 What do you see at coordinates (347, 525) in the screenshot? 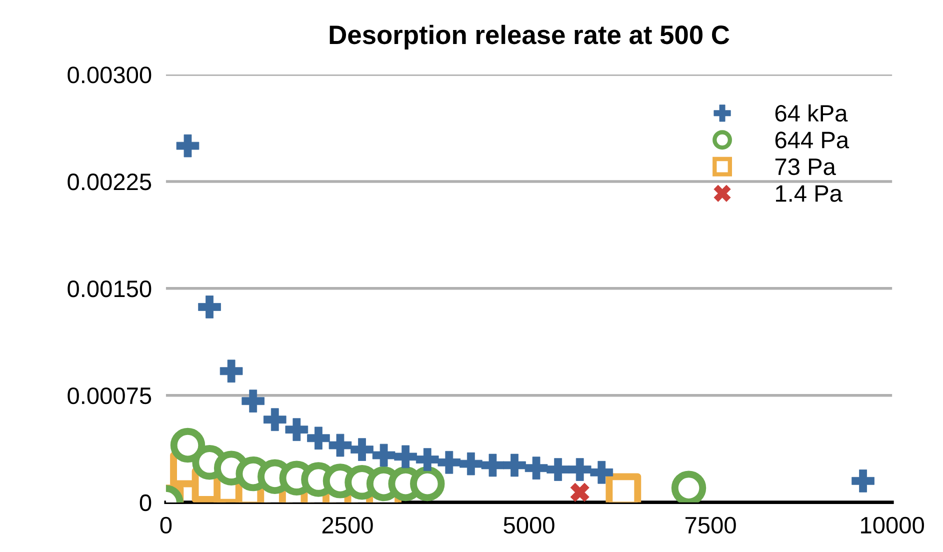
I see `x-tick-label: 2500` at bounding box center [347, 525].